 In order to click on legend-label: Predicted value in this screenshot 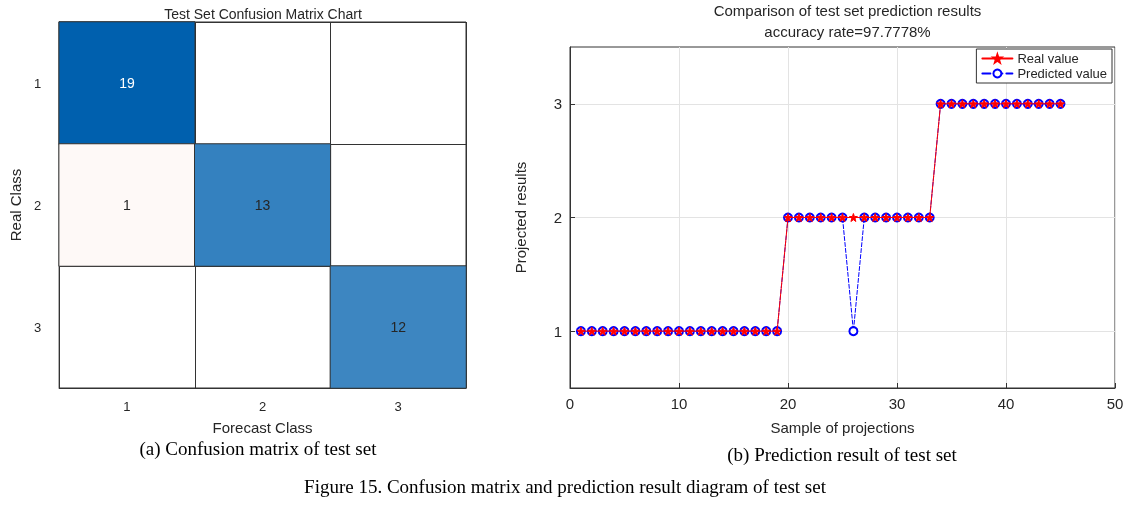, I will do `click(1062, 73)`.